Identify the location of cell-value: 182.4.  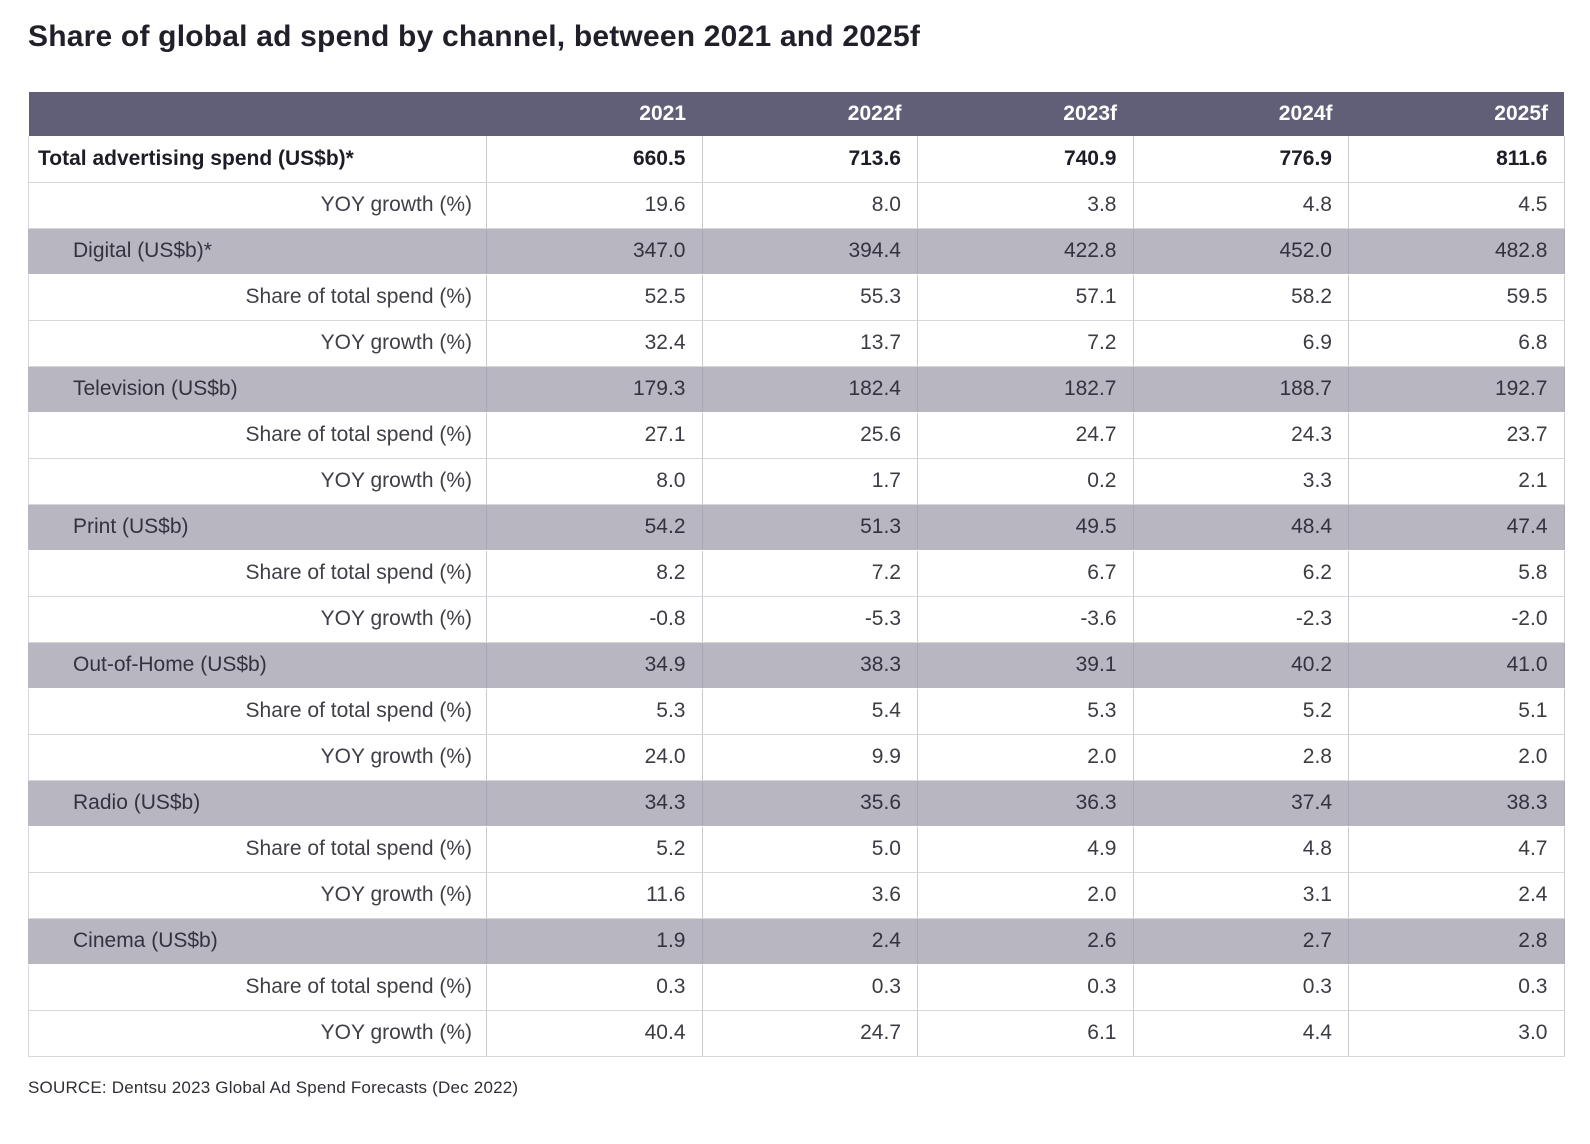
(810, 389).